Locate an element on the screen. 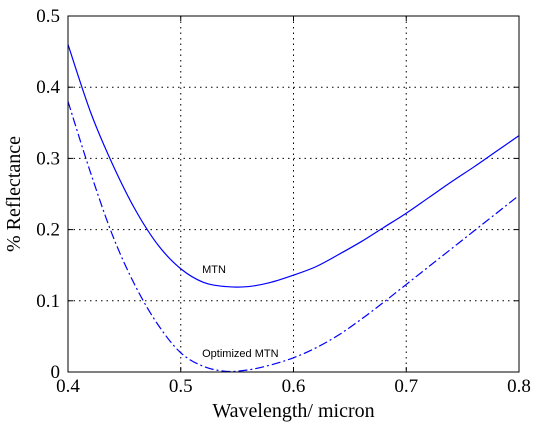  y-axis-label: % Reflectance is located at coordinates (14, 194).